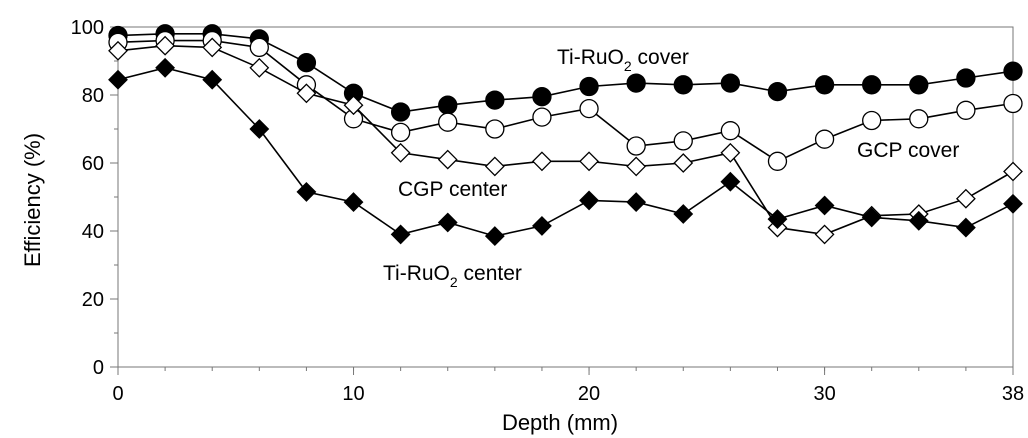 The height and width of the screenshot is (438, 1028). What do you see at coordinates (452, 189) in the screenshot?
I see `annotation-cgp-center: CGP center` at bounding box center [452, 189].